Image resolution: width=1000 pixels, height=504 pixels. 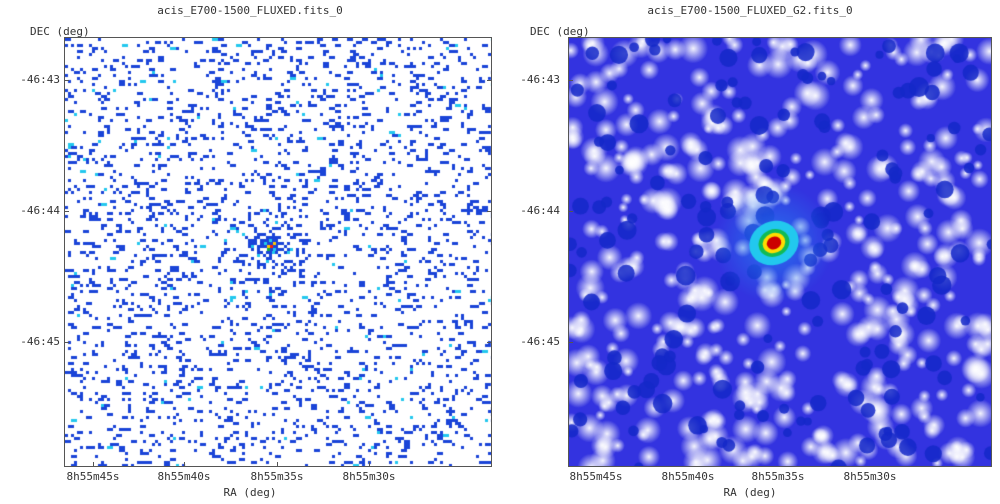 What do you see at coordinates (250, 10) in the screenshot?
I see `panel-title: acis_E700-1500_FLUXED.fits_0` at bounding box center [250, 10].